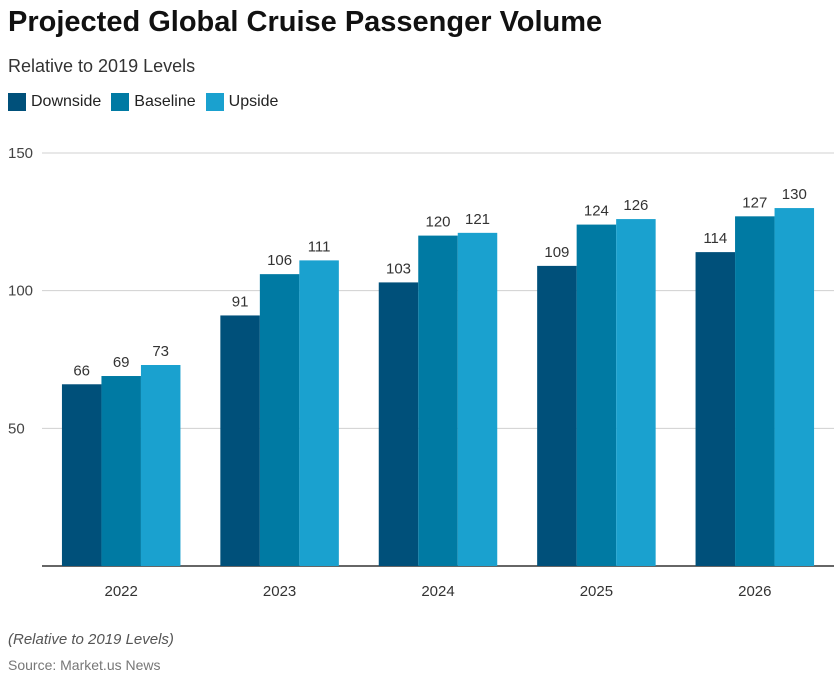 The width and height of the screenshot is (840, 683). I want to click on legend-item-baseline: Baseline, so click(153, 102).